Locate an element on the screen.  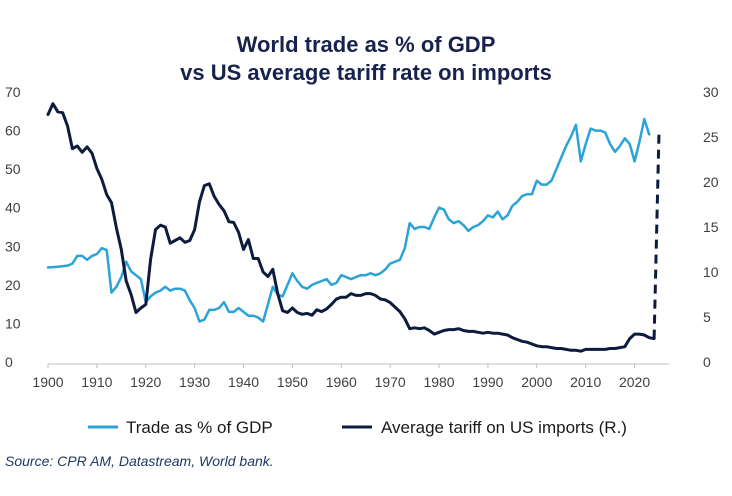
right-axis: 0 5 10 15 20 25 30 is located at coordinates (711, 227).